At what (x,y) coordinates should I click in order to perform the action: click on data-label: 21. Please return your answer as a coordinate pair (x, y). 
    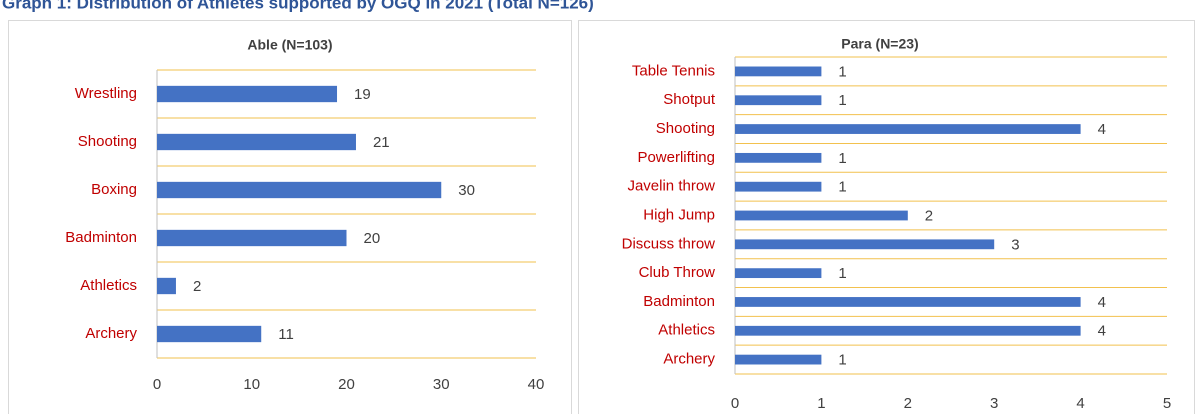
    Looking at the image, I should click on (381, 142).